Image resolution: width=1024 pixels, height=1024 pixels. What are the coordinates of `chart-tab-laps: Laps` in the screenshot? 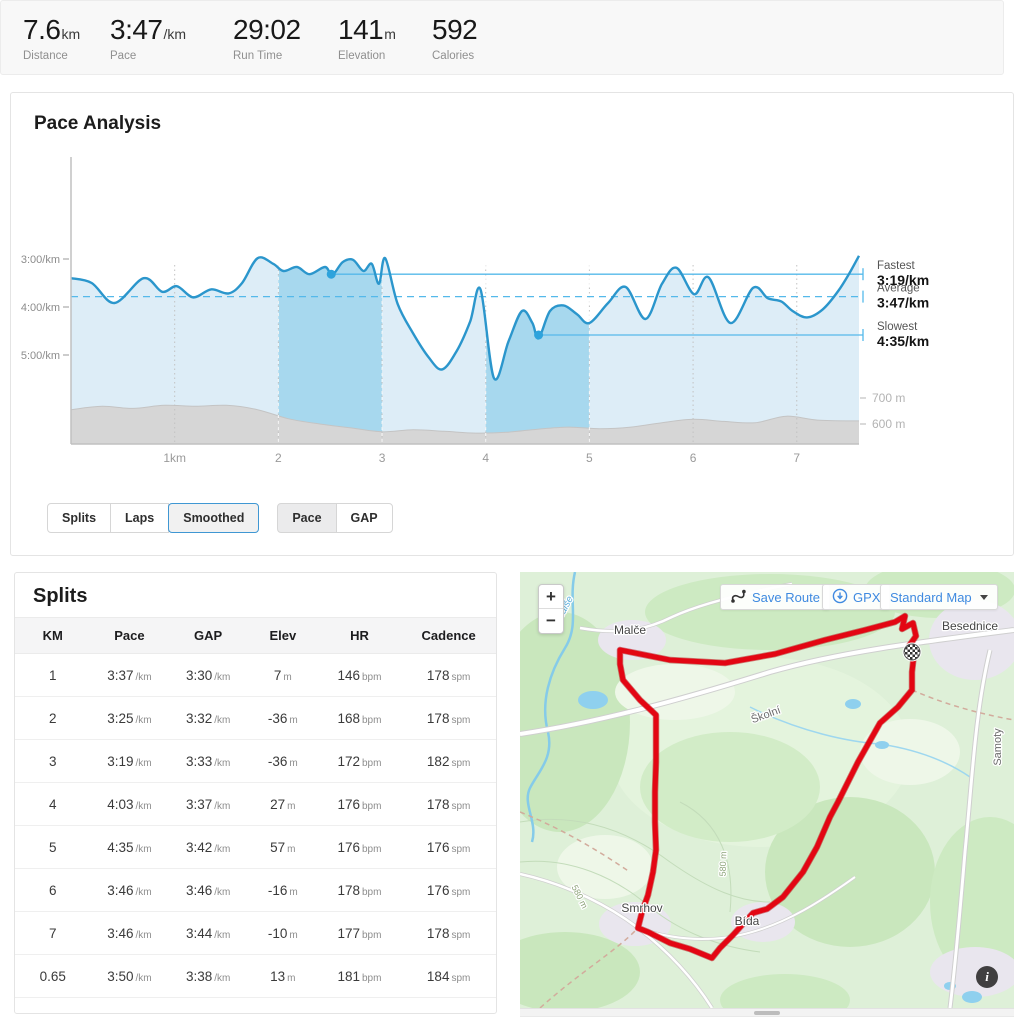 It's located at (140, 518).